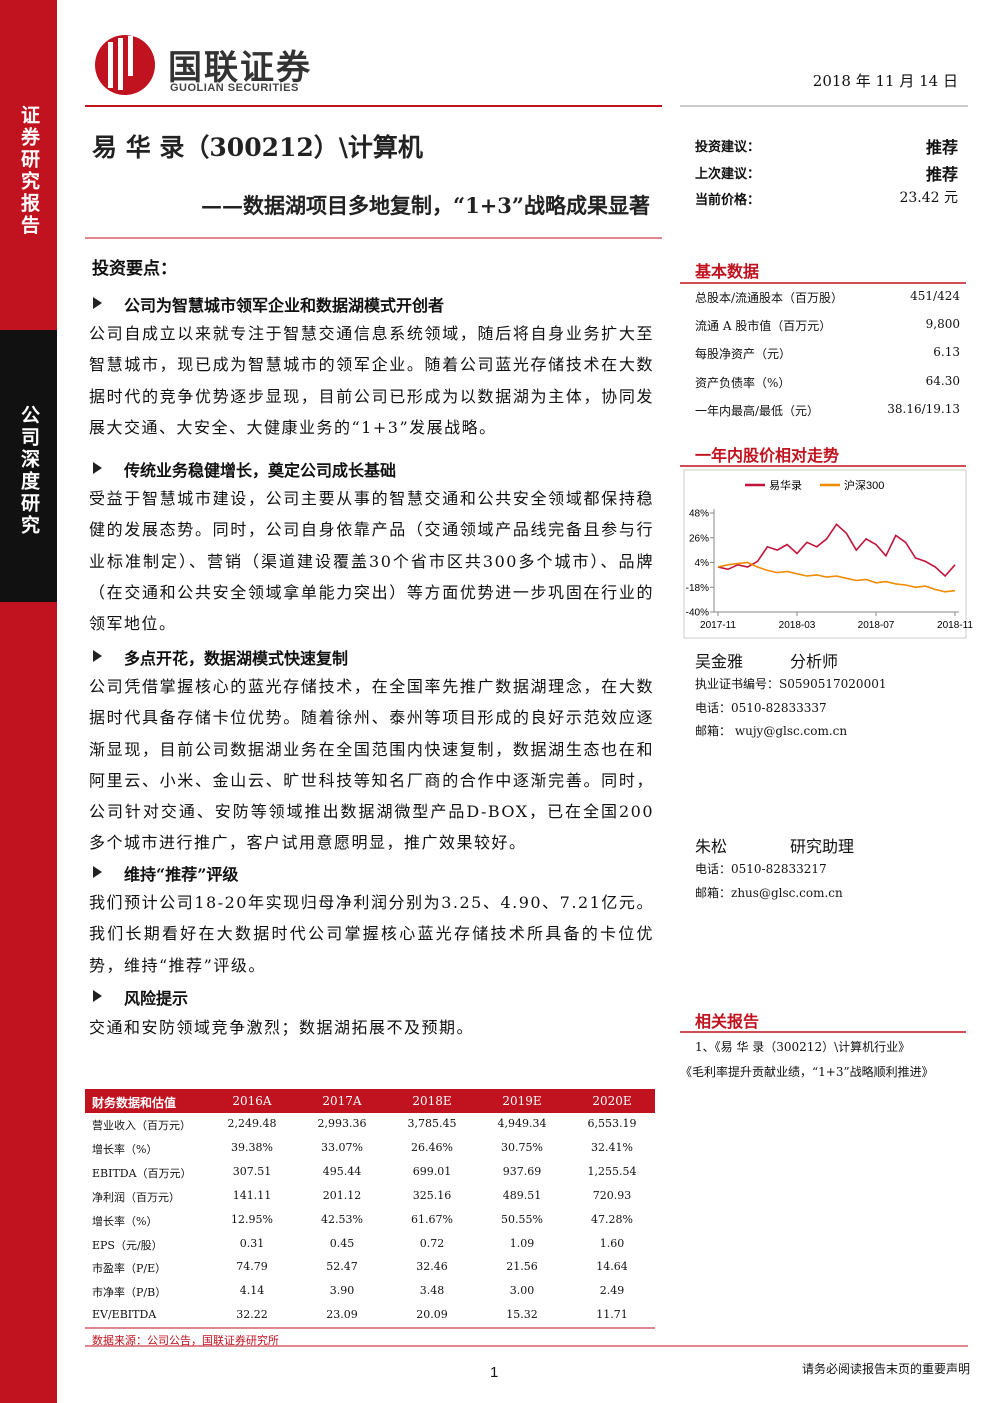 The width and height of the screenshot is (992, 1403). Describe the element at coordinates (522, 1291) in the screenshot. I see `table-cell: 3.00` at that location.